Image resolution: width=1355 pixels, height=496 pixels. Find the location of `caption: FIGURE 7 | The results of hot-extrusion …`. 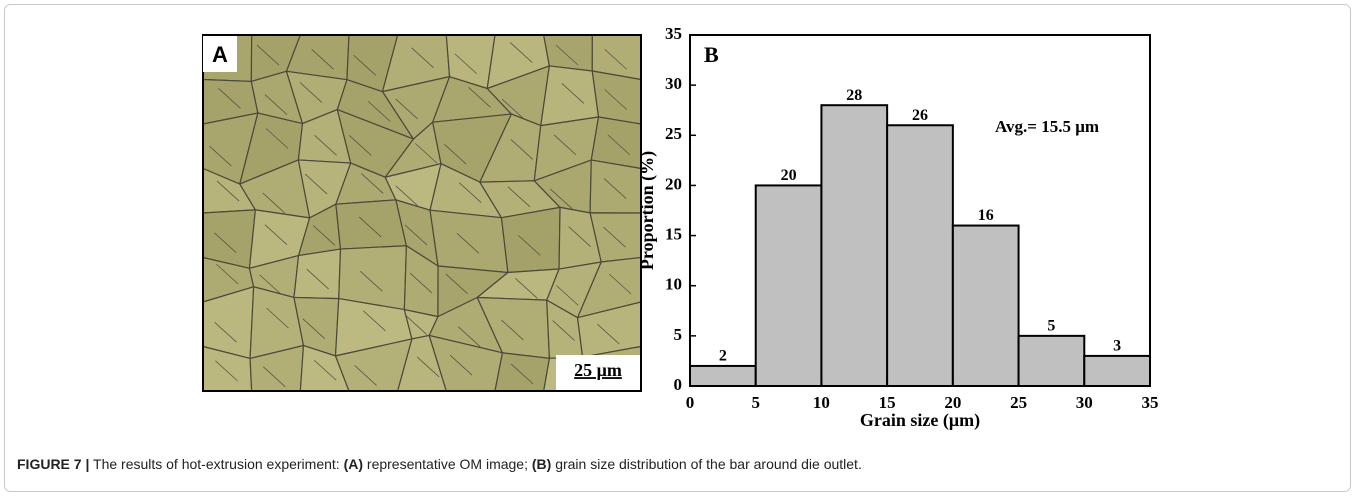

caption: FIGURE 7 | The results of hot-extrusion … is located at coordinates (439, 464).